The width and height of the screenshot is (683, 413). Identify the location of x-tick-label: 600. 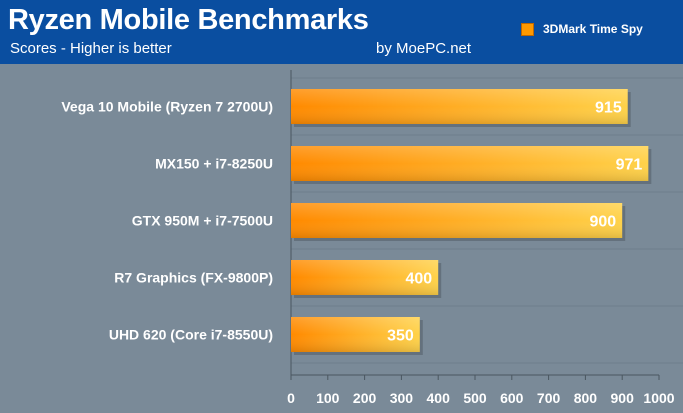
(512, 398).